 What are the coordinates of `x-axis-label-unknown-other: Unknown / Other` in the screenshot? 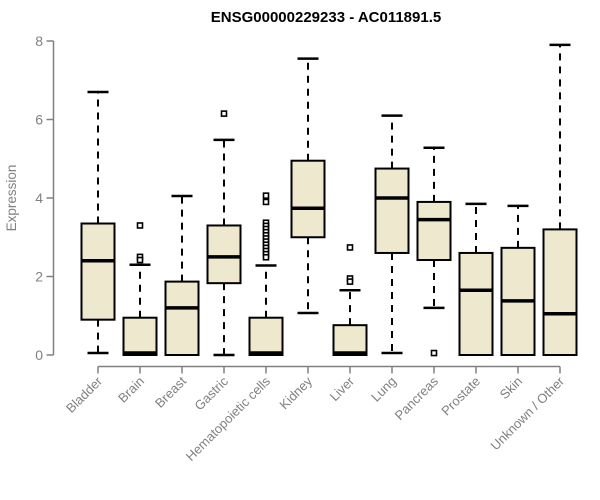 It's located at (528, 413).